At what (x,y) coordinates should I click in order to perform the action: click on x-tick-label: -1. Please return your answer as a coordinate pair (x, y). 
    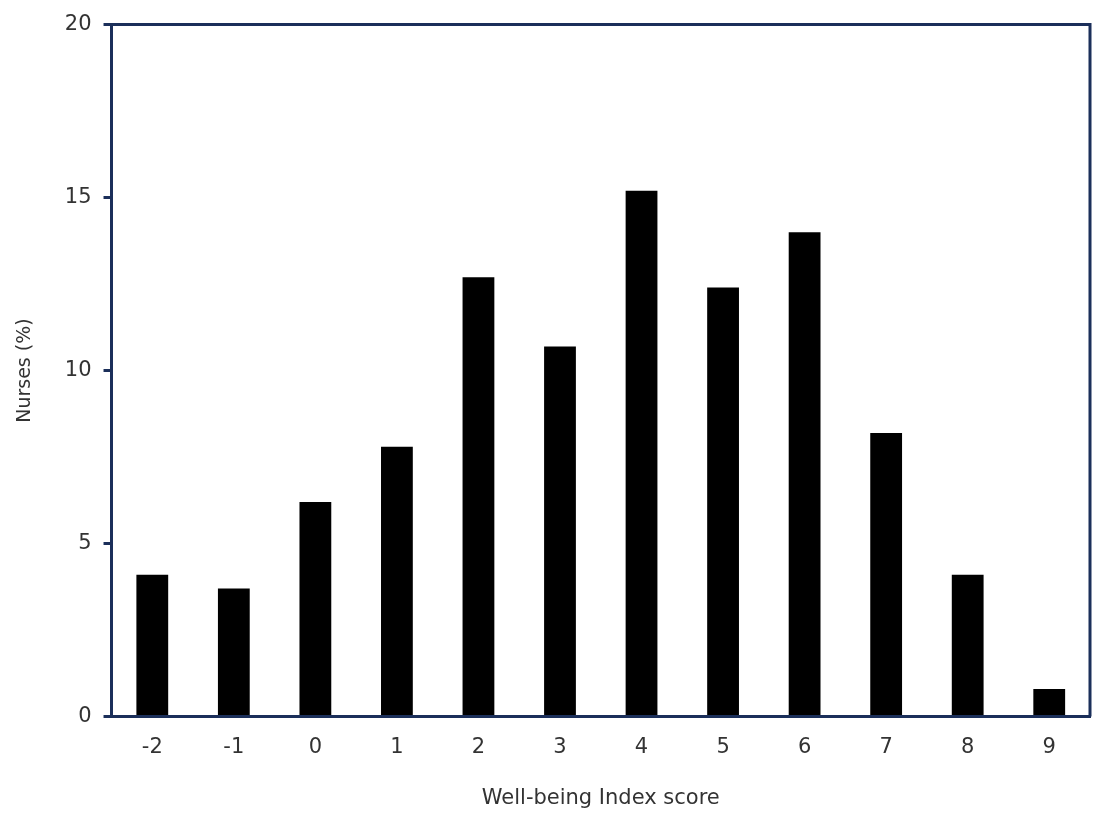
    Looking at the image, I should click on (234, 745).